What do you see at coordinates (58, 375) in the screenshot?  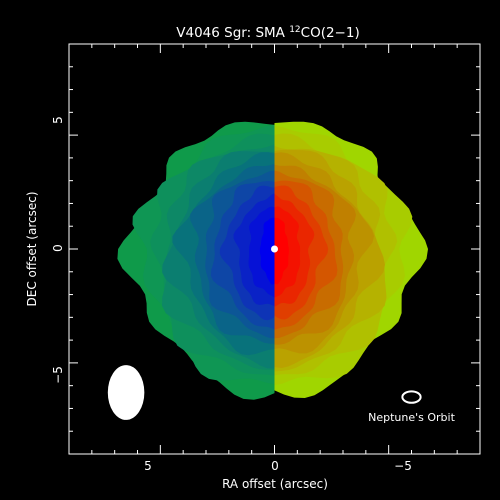 I see `y-tick-label-minus5: −5` at bounding box center [58, 375].